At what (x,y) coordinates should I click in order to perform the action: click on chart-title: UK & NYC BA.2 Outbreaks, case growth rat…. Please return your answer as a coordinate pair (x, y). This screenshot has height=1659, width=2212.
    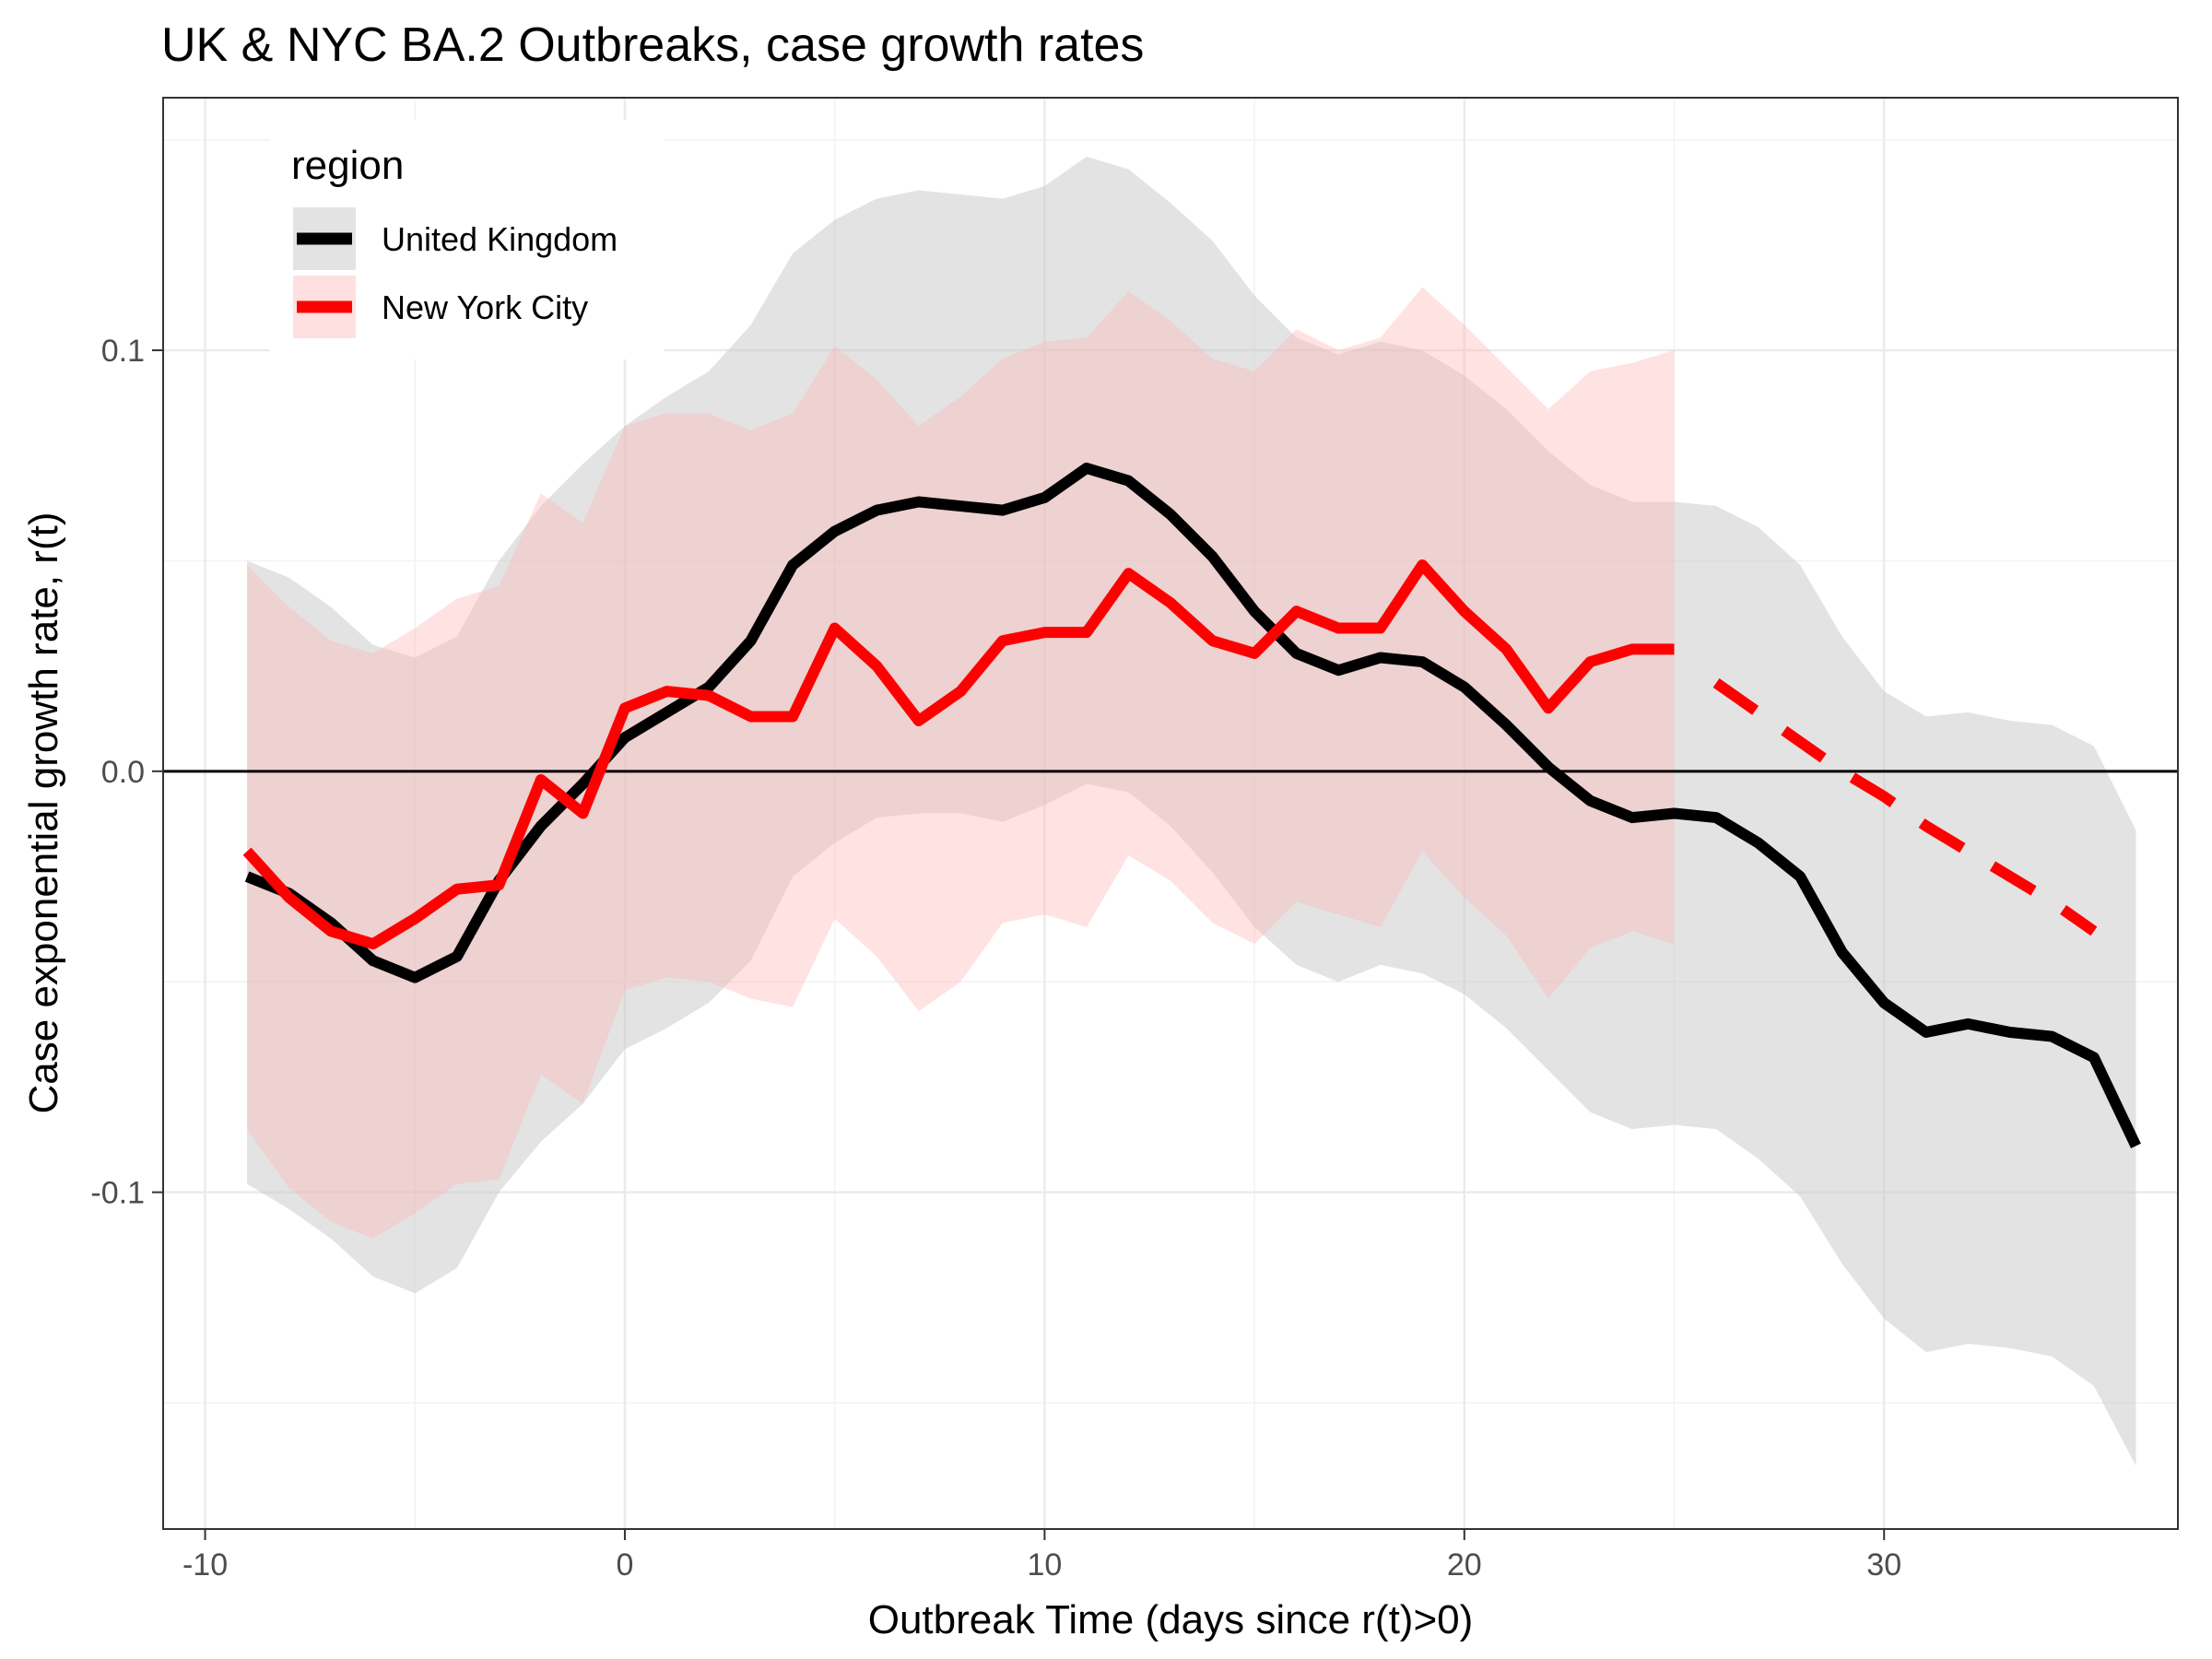
    Looking at the image, I should click on (652, 45).